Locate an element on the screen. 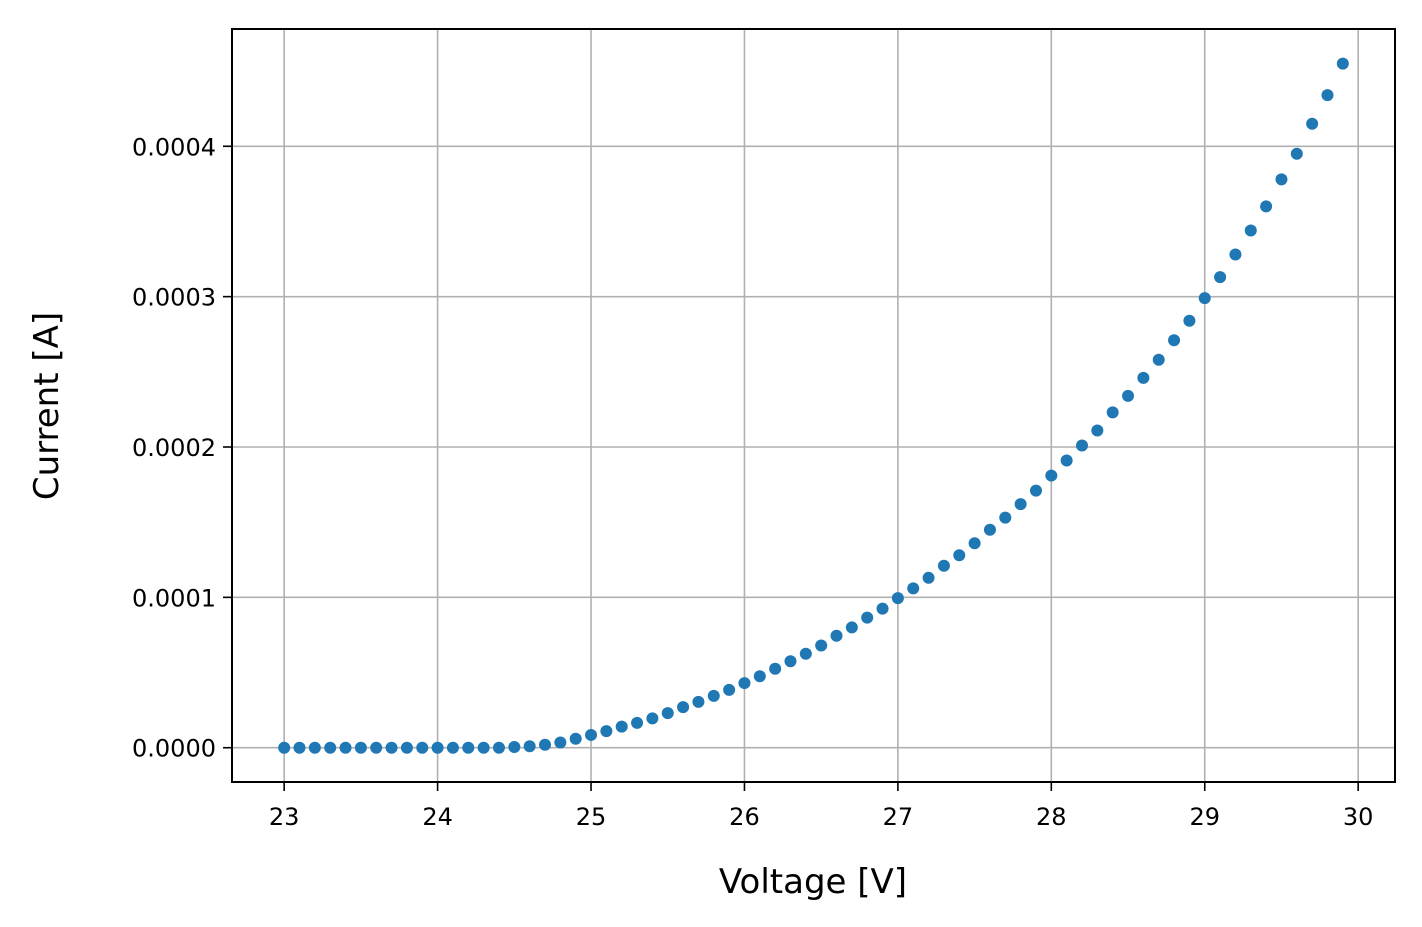  x-tick-label: 25 is located at coordinates (591, 817).